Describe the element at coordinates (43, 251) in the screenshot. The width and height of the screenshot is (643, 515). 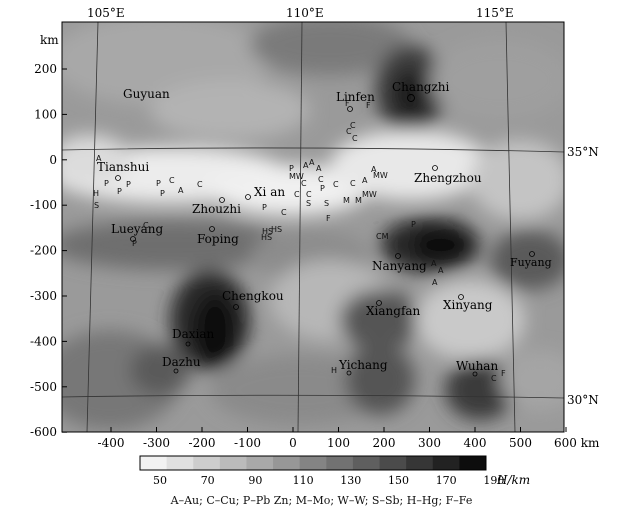
I see `y-tick-label: -200` at that location.